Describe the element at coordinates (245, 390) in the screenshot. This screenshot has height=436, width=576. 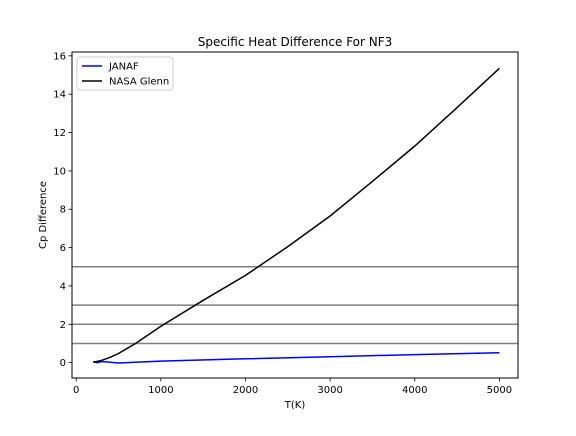
I see `x-tick-label: 2000` at that location.